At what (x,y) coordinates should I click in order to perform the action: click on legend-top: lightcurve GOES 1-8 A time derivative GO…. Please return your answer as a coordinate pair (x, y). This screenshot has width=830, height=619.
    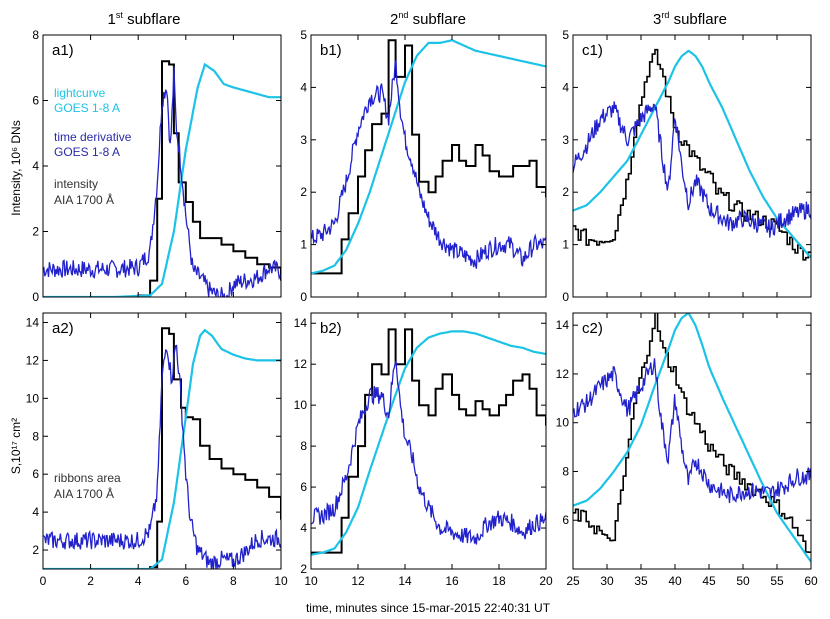
    Looking at the image, I should click on (93, 146).